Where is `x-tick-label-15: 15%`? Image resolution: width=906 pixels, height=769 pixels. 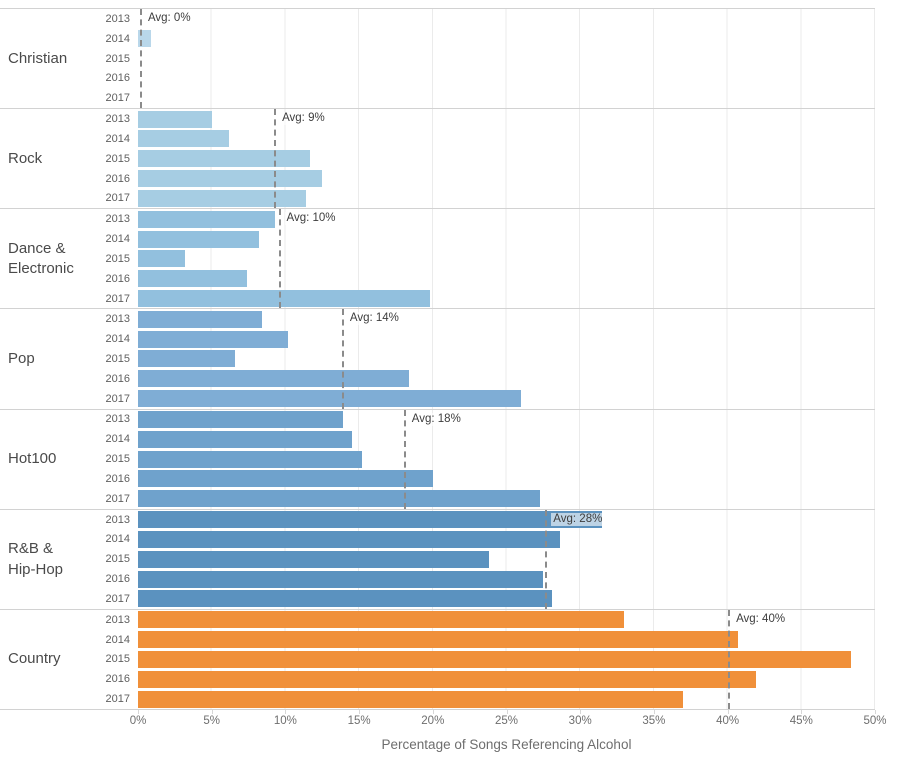 x-tick-label-15: 15% is located at coordinates (359, 721).